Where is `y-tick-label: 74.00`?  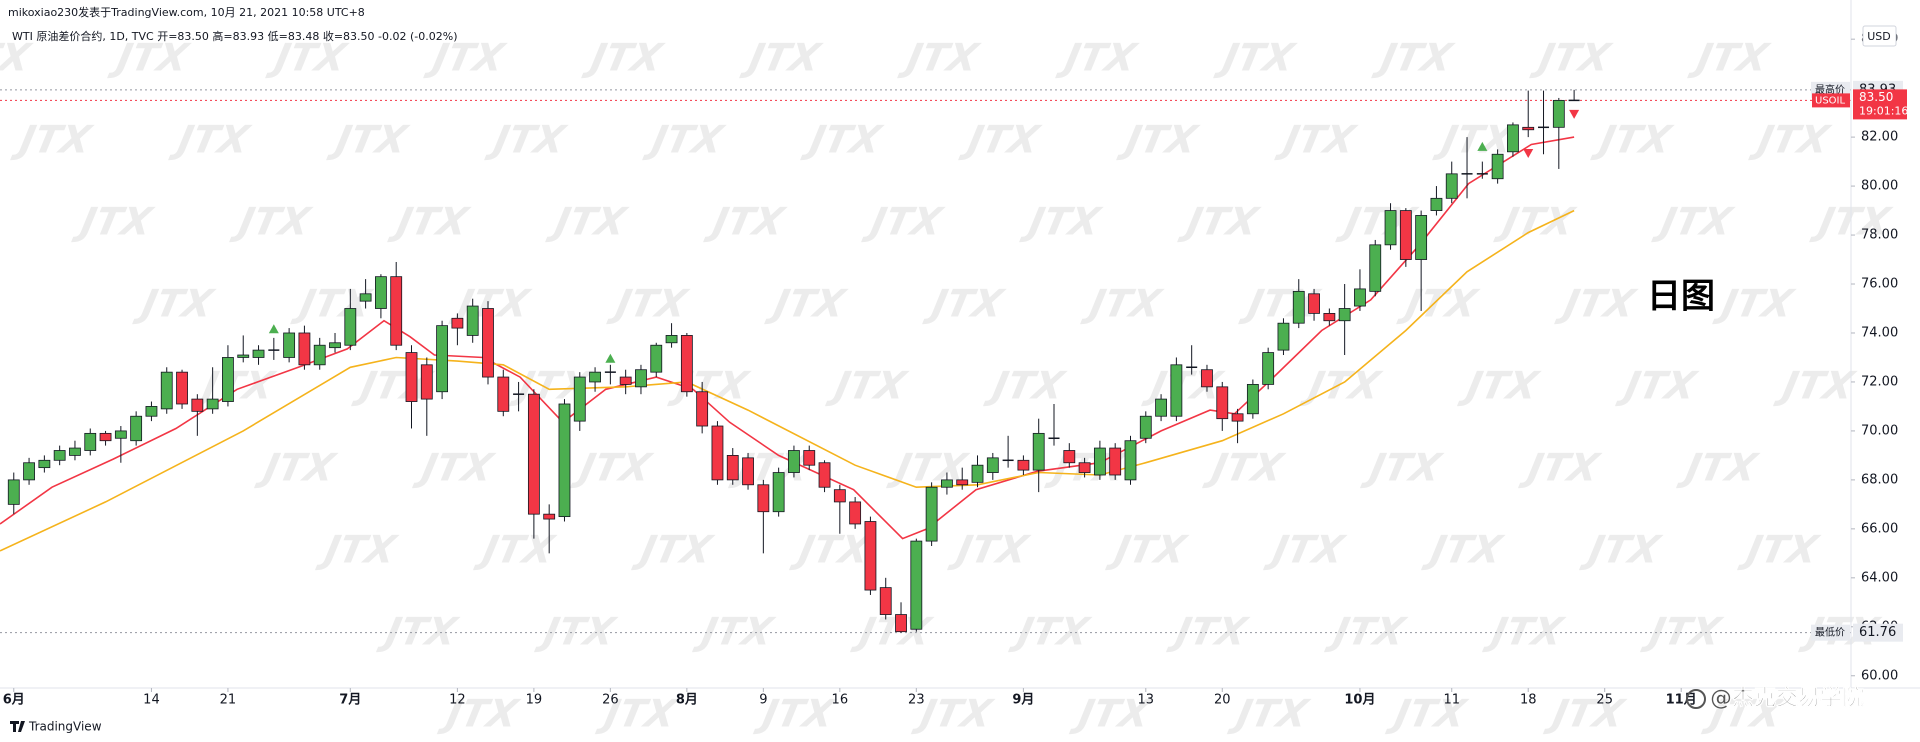
y-tick-label: 74.00 is located at coordinates (1879, 332).